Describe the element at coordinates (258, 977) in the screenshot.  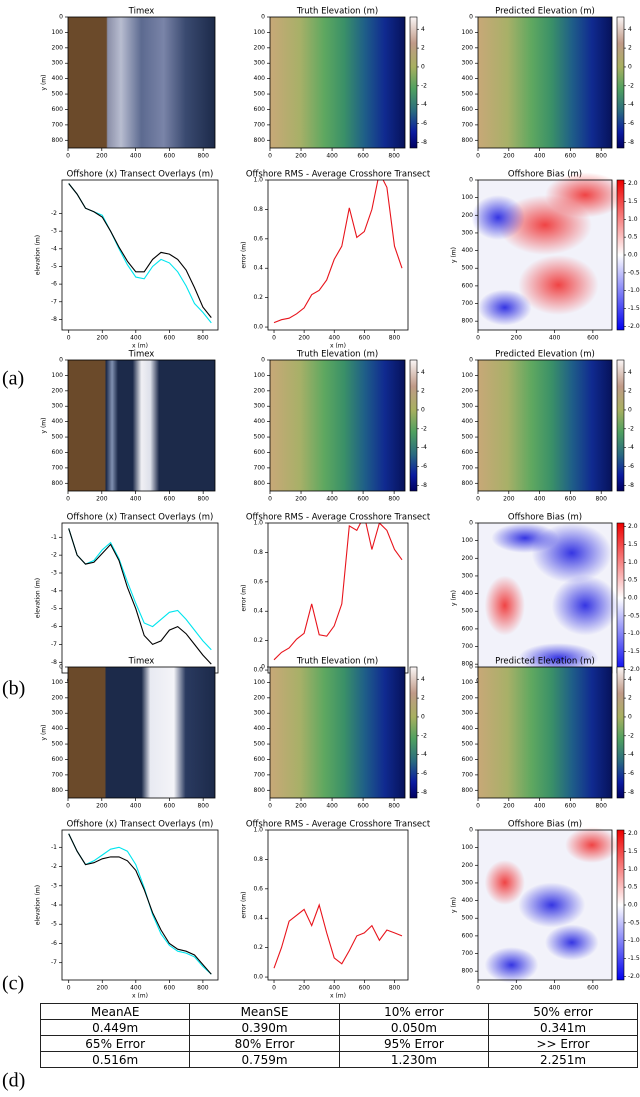
I see `y-tick-label: 0.0` at that location.